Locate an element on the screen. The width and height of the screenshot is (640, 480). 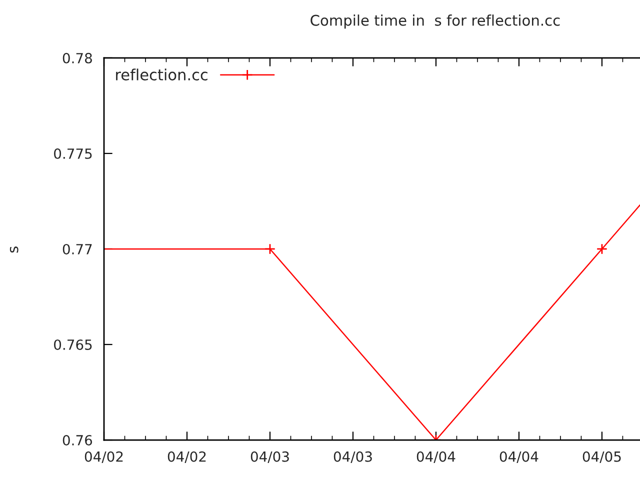
y-tick-label: 0.765 is located at coordinates (73, 344).